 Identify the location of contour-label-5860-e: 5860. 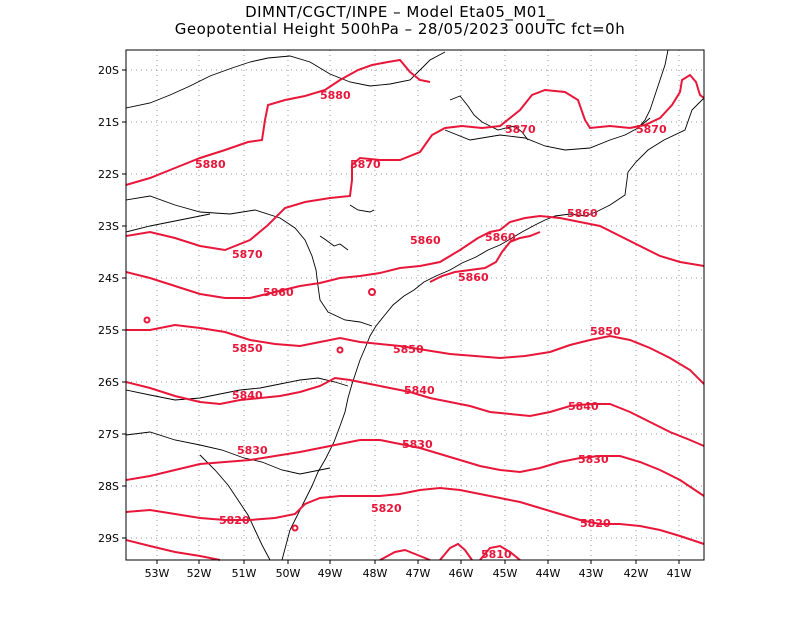
(473, 277).